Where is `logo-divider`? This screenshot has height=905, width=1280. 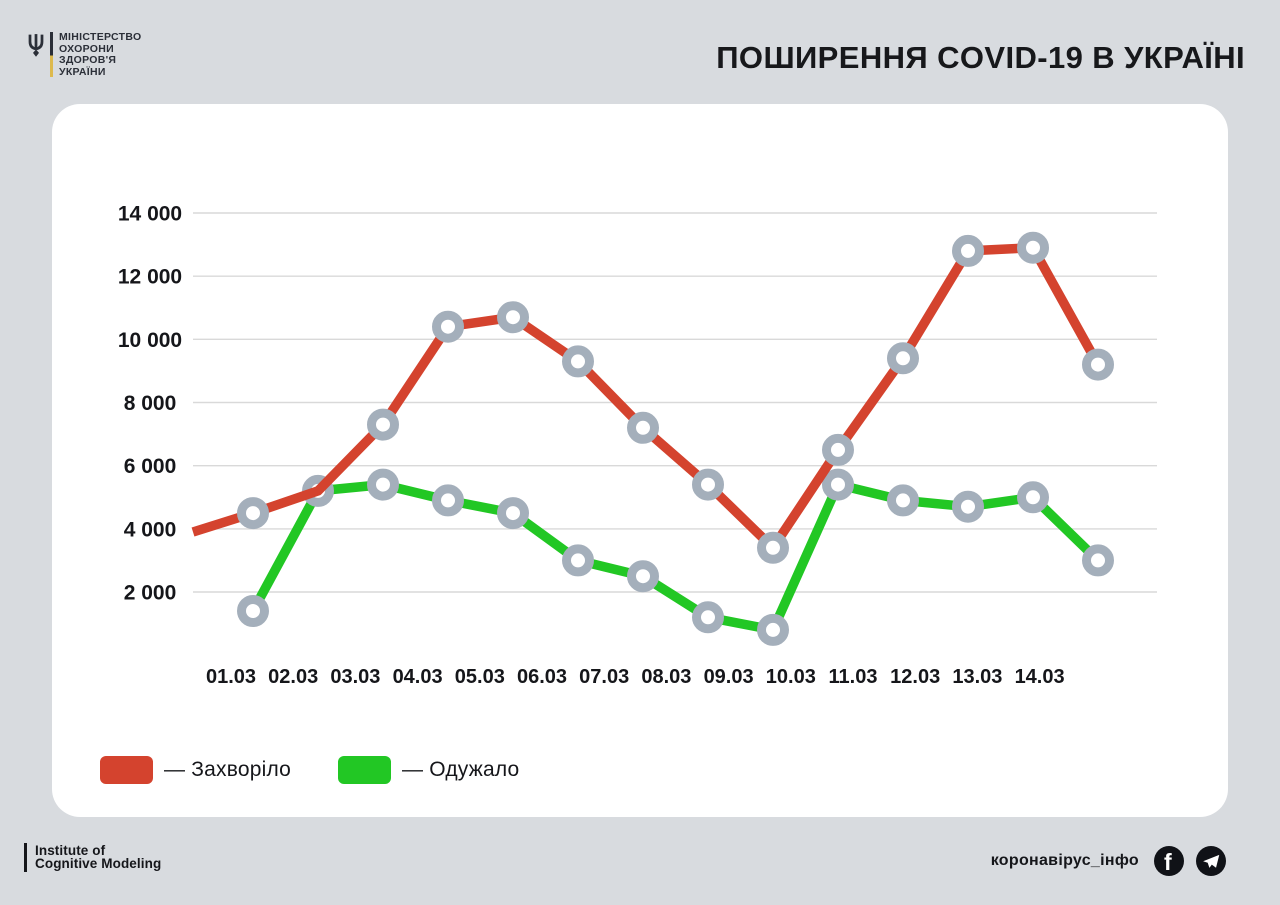 logo-divider is located at coordinates (51, 54).